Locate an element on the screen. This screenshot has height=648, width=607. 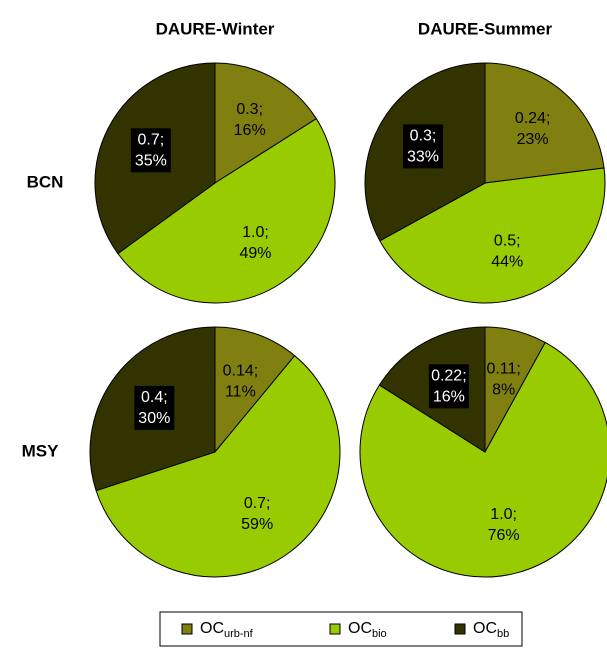
value-label: 59% is located at coordinates (257, 524).